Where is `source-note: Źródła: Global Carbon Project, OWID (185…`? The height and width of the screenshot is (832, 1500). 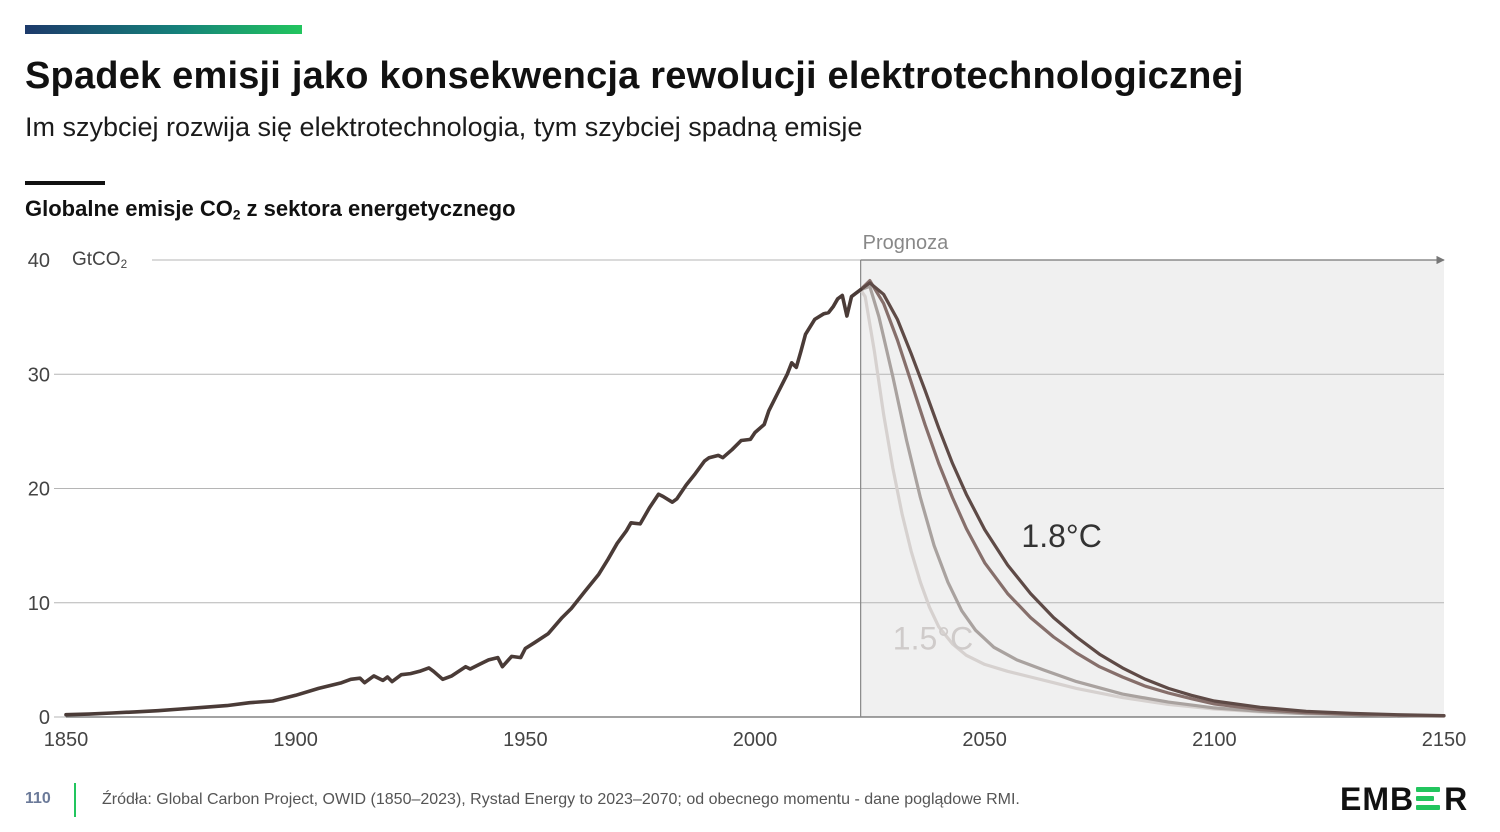
source-note: Źródła: Global Carbon Project, OWID (185… is located at coordinates (561, 799).